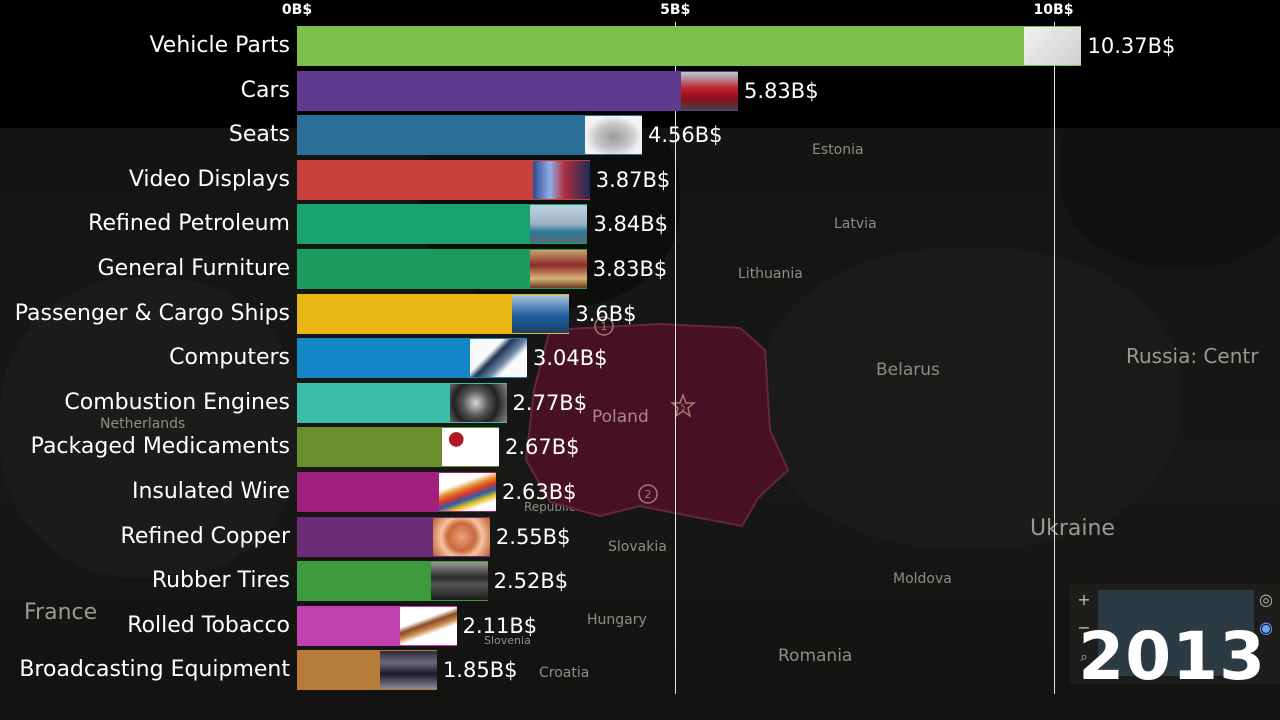  What do you see at coordinates (498, 358) in the screenshot?
I see `laptop-icon` at bounding box center [498, 358].